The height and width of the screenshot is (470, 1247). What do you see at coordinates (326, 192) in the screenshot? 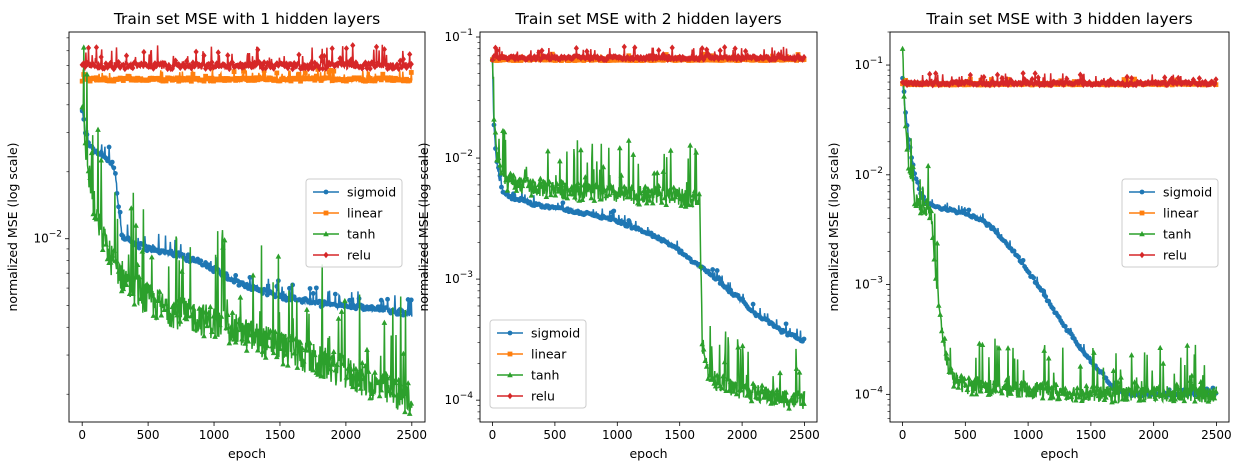
I see `legend-marker-sigmoid` at bounding box center [326, 192].